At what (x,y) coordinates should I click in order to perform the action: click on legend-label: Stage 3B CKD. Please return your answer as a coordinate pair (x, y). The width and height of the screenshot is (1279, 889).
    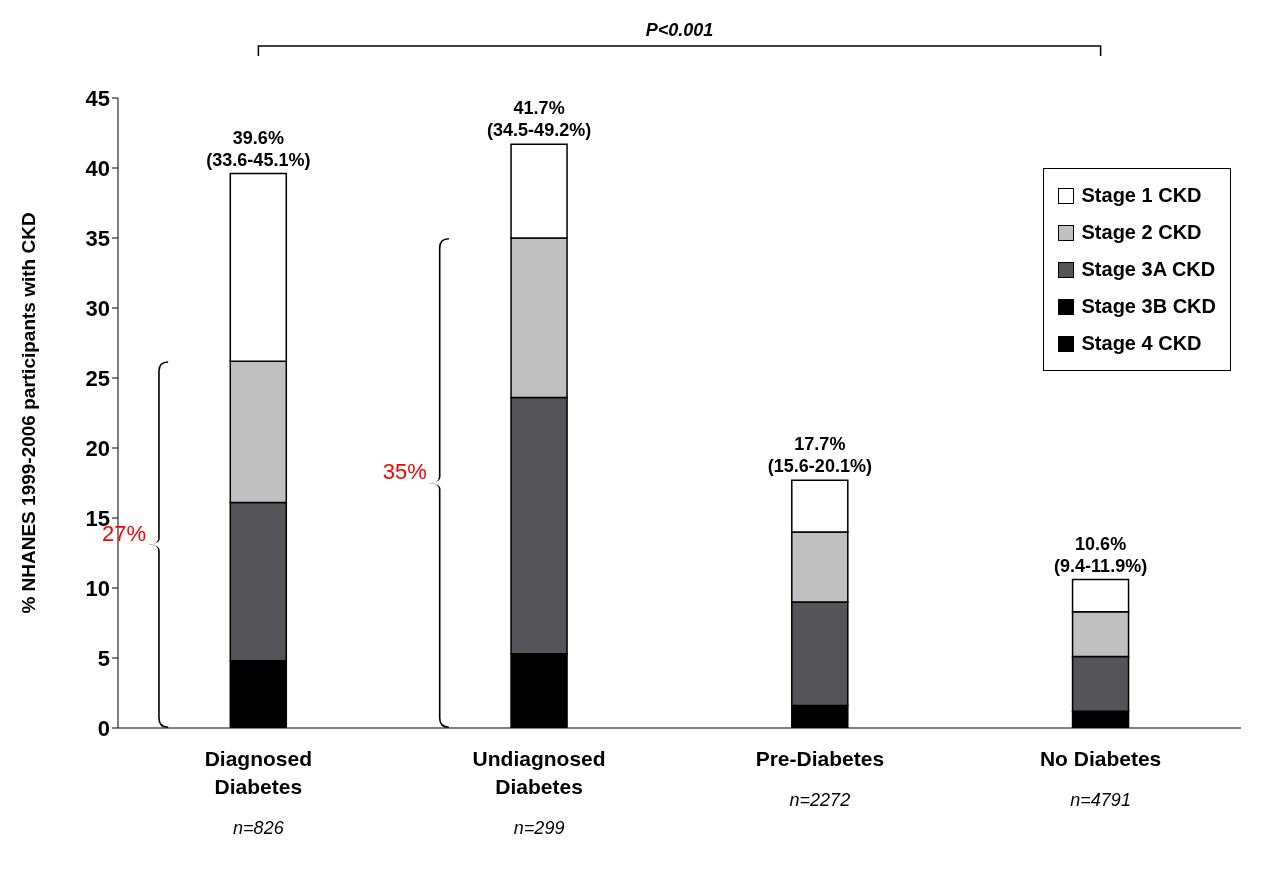
    Looking at the image, I should click on (1148, 306).